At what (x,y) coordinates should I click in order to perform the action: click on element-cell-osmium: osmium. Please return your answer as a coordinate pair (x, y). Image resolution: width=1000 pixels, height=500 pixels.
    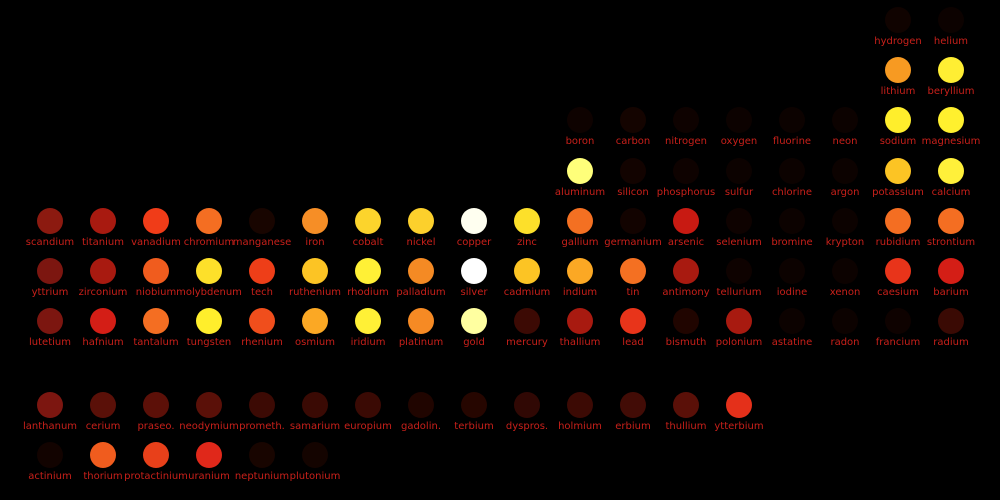
    Looking at the image, I should click on (315, 331).